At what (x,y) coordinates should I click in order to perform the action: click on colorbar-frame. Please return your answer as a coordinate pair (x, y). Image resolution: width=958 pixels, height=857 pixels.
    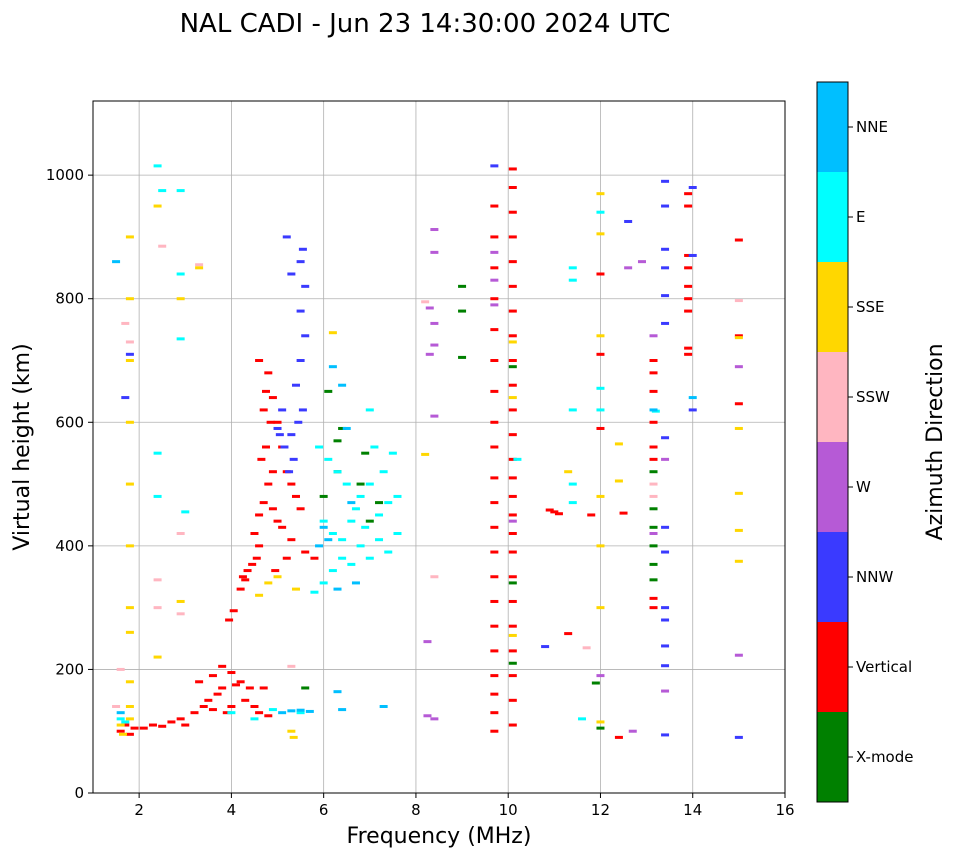
    Looking at the image, I should click on (832, 442).